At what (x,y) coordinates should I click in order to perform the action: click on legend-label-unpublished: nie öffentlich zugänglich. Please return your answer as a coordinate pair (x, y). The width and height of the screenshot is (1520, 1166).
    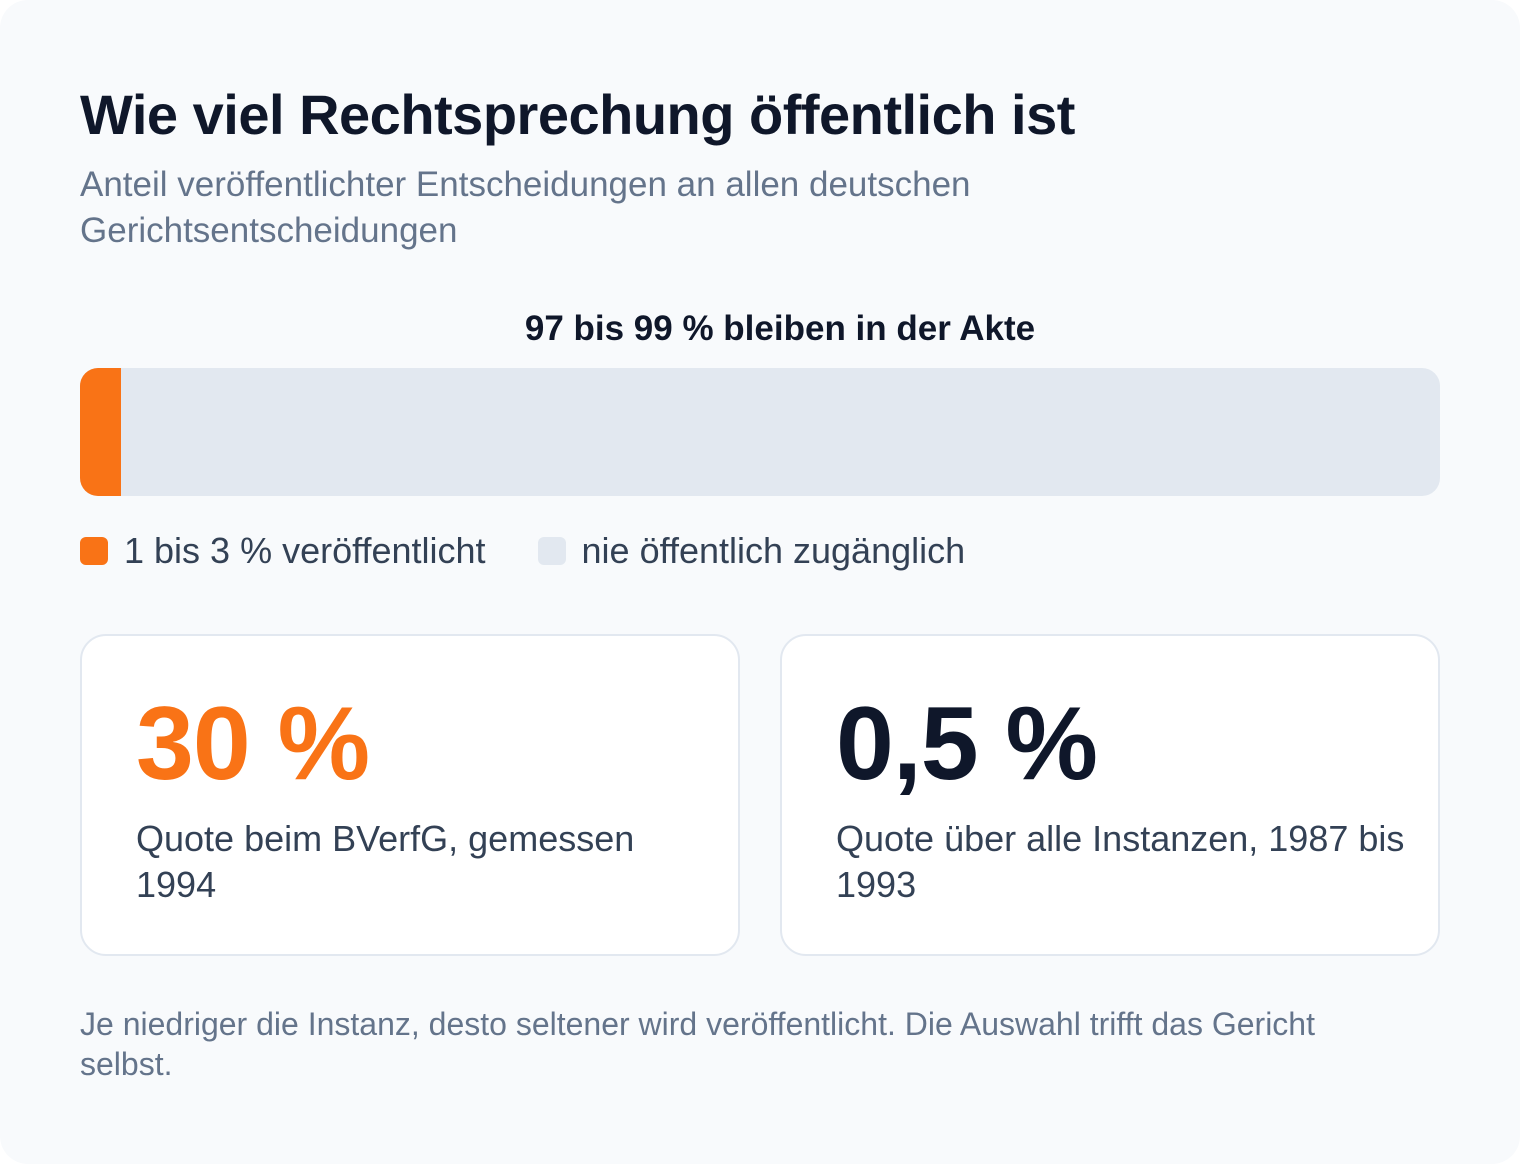
    Looking at the image, I should click on (773, 550).